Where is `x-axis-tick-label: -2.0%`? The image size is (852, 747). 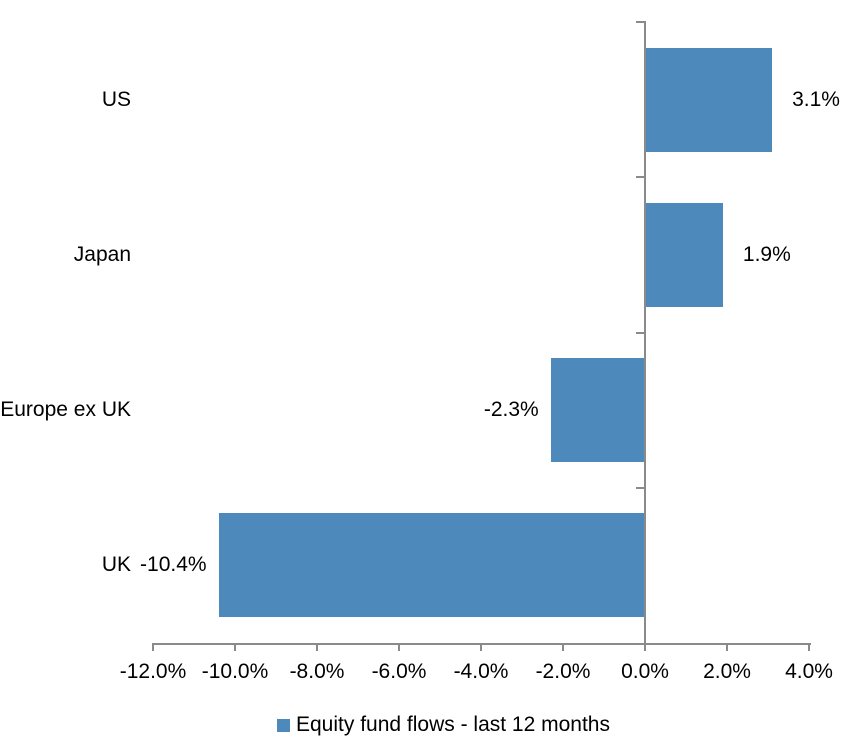
x-axis-tick-label: -2.0% is located at coordinates (563, 671).